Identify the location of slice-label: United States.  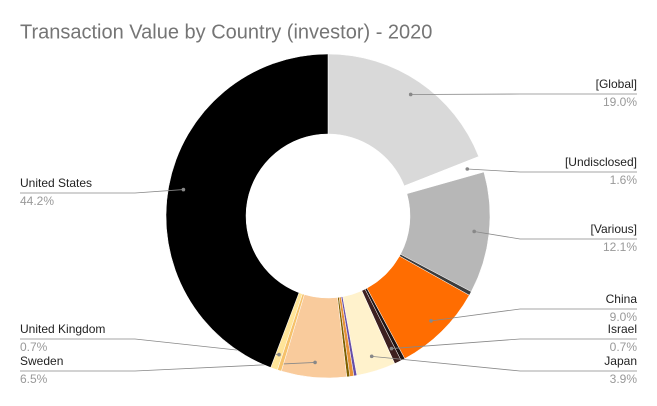
(56, 183).